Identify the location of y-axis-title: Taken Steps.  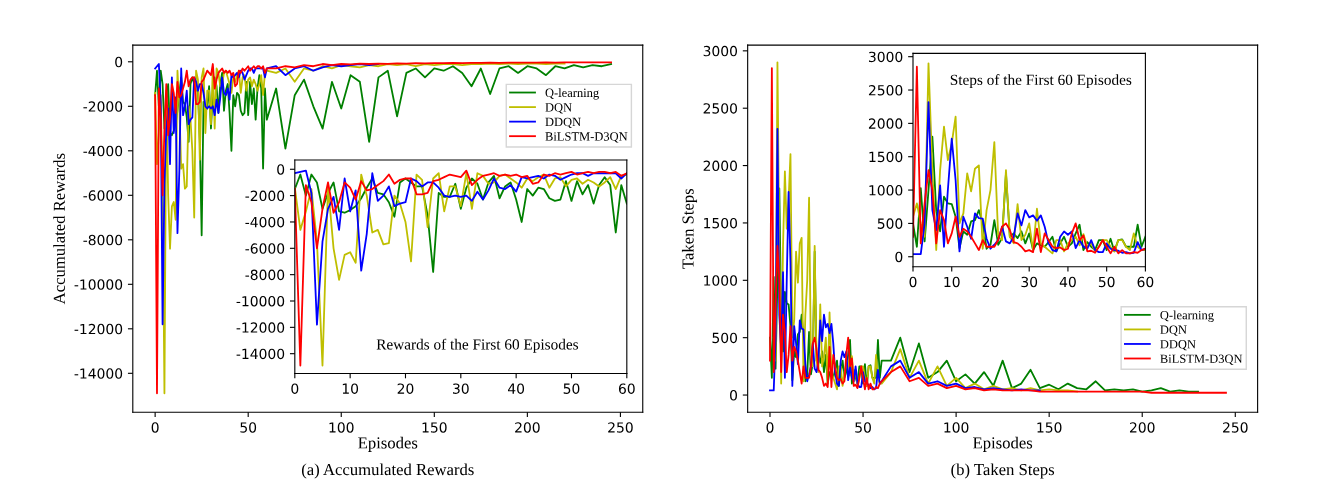
(689, 228).